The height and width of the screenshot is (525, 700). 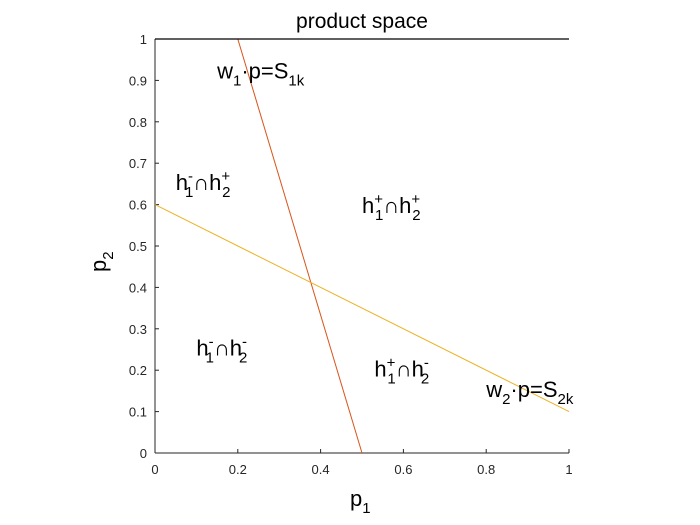 What do you see at coordinates (403, 469) in the screenshot?
I see `x-tick-label: 0.6` at bounding box center [403, 469].